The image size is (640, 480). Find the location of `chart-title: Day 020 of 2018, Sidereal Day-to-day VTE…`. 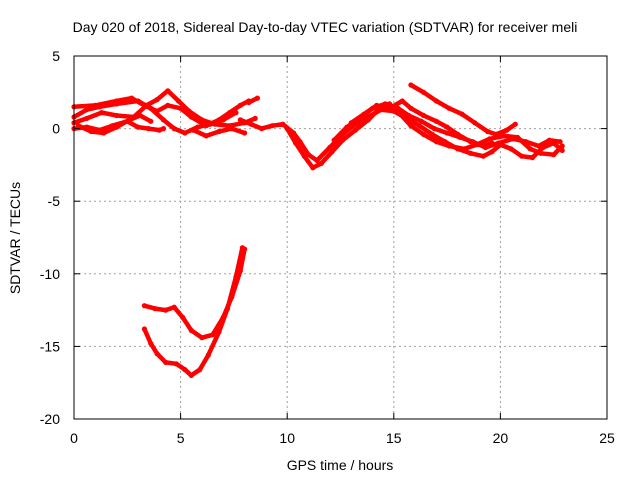

chart-title: Day 020 of 2018, Sidereal Day-to-day VTE… is located at coordinates (325, 27).